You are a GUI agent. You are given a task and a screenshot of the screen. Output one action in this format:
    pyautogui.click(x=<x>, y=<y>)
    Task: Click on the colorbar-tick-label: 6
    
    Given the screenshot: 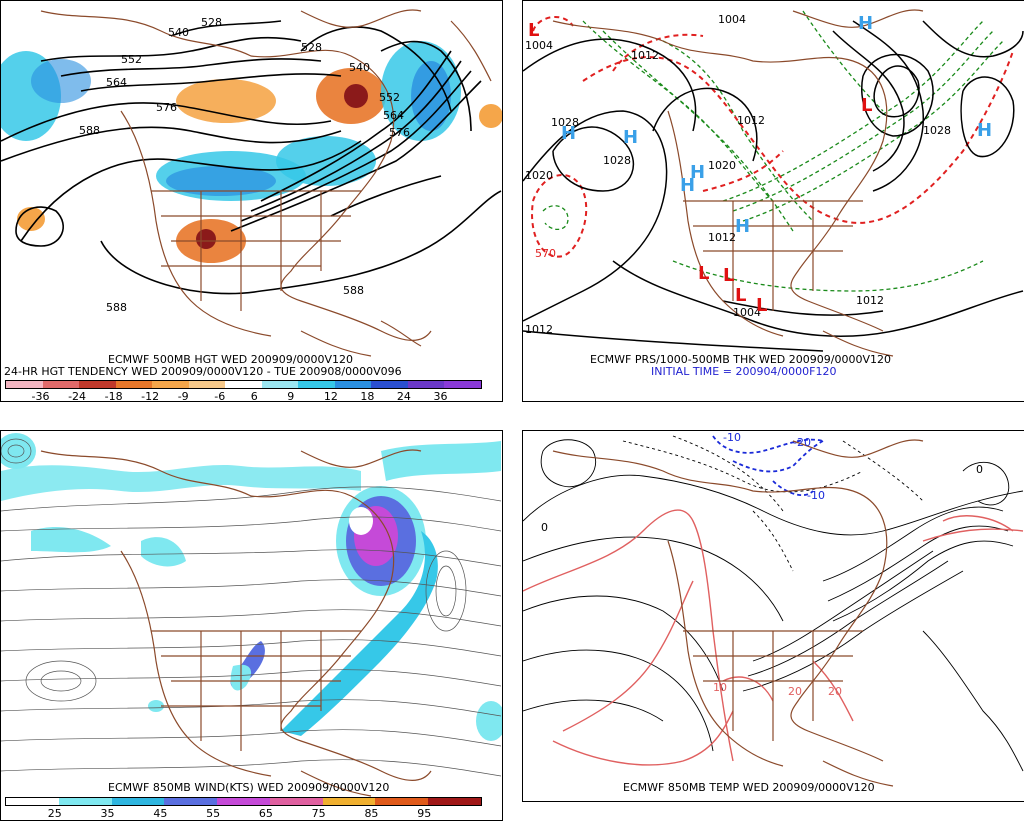 What is the action you would take?
    pyautogui.click(x=254, y=396)
    